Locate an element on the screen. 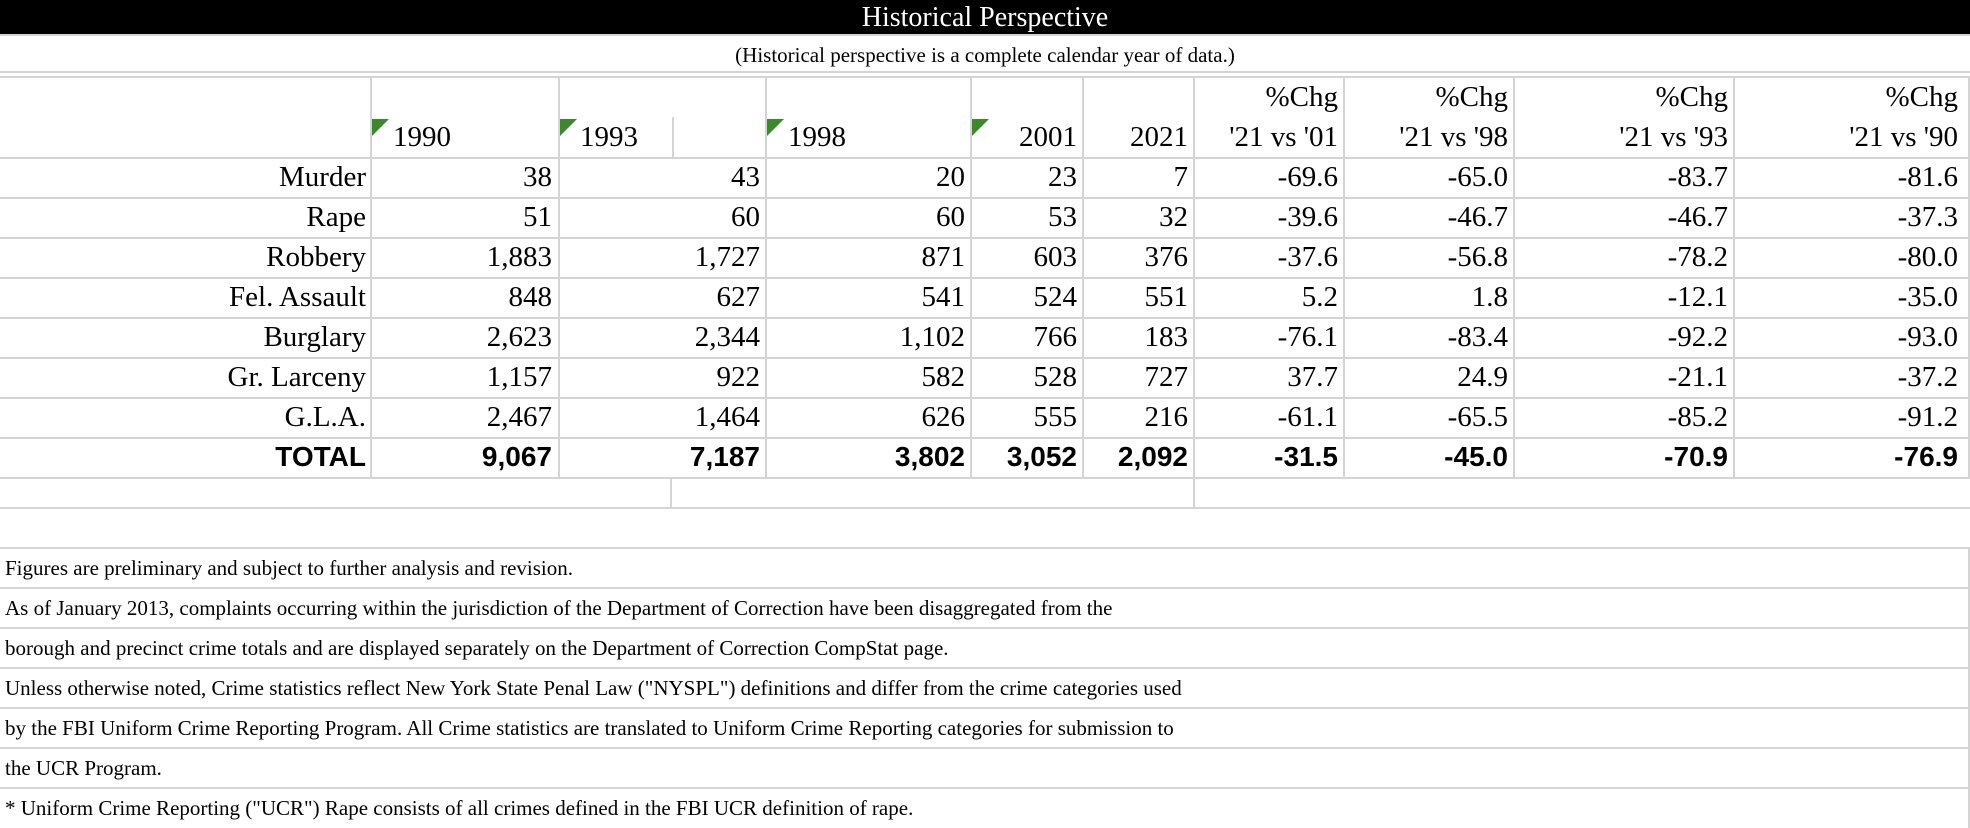 The height and width of the screenshot is (828, 1970). table-cell: -83.7 is located at coordinates (1697, 177).